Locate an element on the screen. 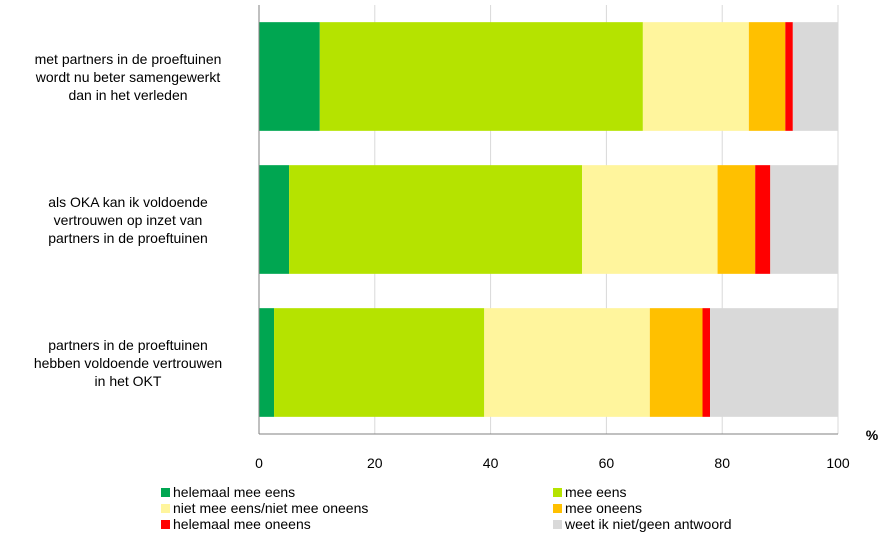  category-label-line: dan in het verleden is located at coordinates (128, 94).